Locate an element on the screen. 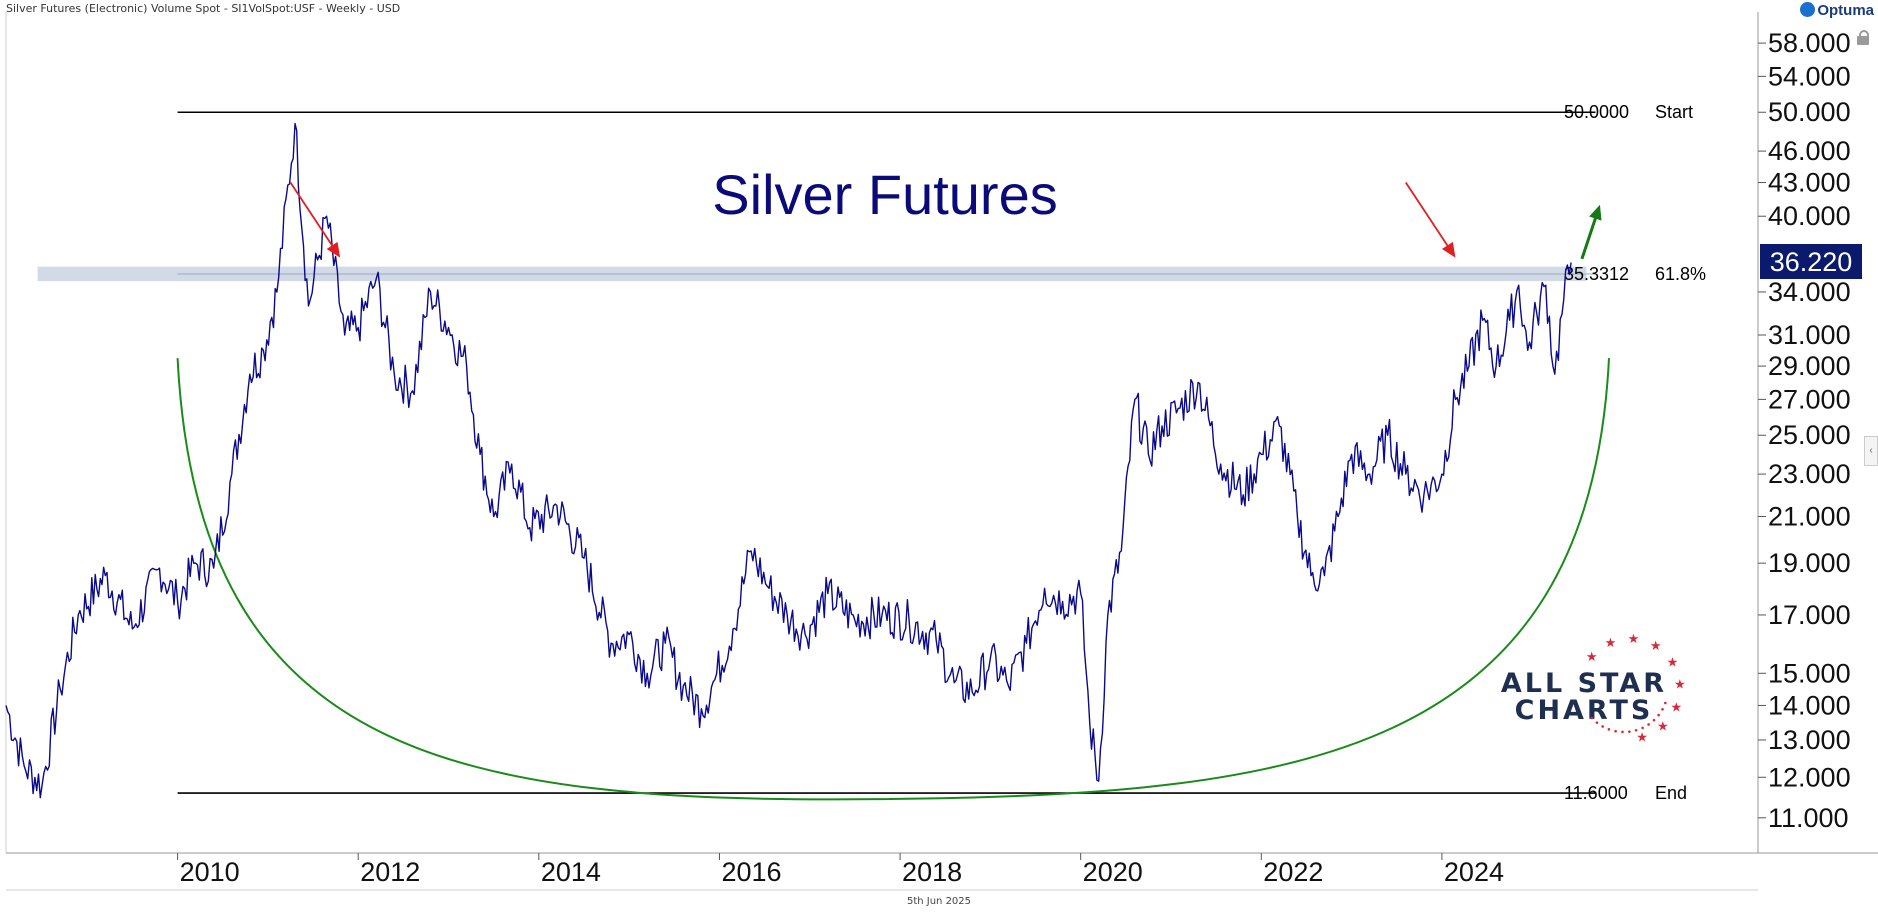 Image resolution: width=1878 pixels, height=924 pixels. y-tick-label: 12.000 is located at coordinates (1809, 777).